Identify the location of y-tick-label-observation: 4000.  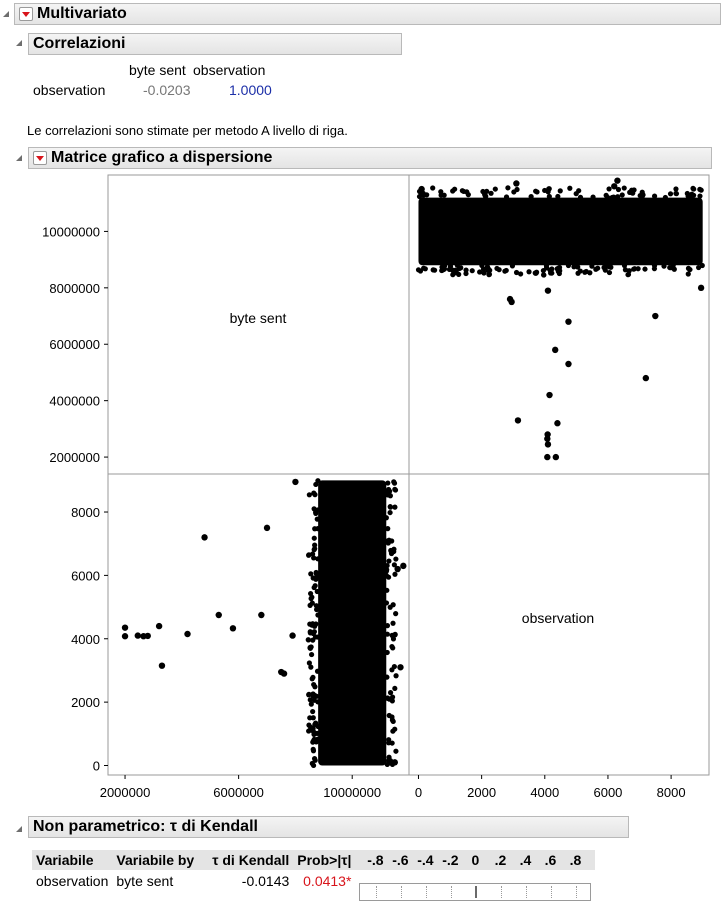
(85, 639).